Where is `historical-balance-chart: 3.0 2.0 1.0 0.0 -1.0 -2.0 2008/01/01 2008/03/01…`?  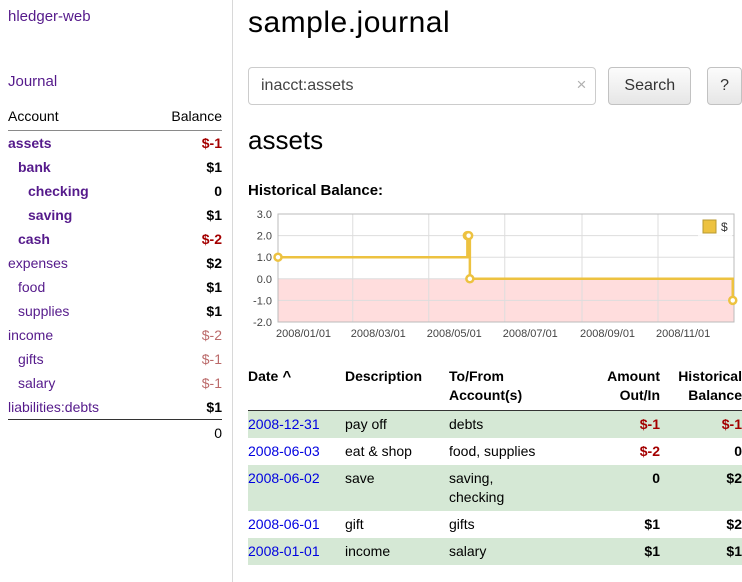
historical-balance-chart: 3.0 2.0 1.0 0.0 -1.0 -2.0 2008/01/01 2008/03/01… is located at coordinates (495, 274).